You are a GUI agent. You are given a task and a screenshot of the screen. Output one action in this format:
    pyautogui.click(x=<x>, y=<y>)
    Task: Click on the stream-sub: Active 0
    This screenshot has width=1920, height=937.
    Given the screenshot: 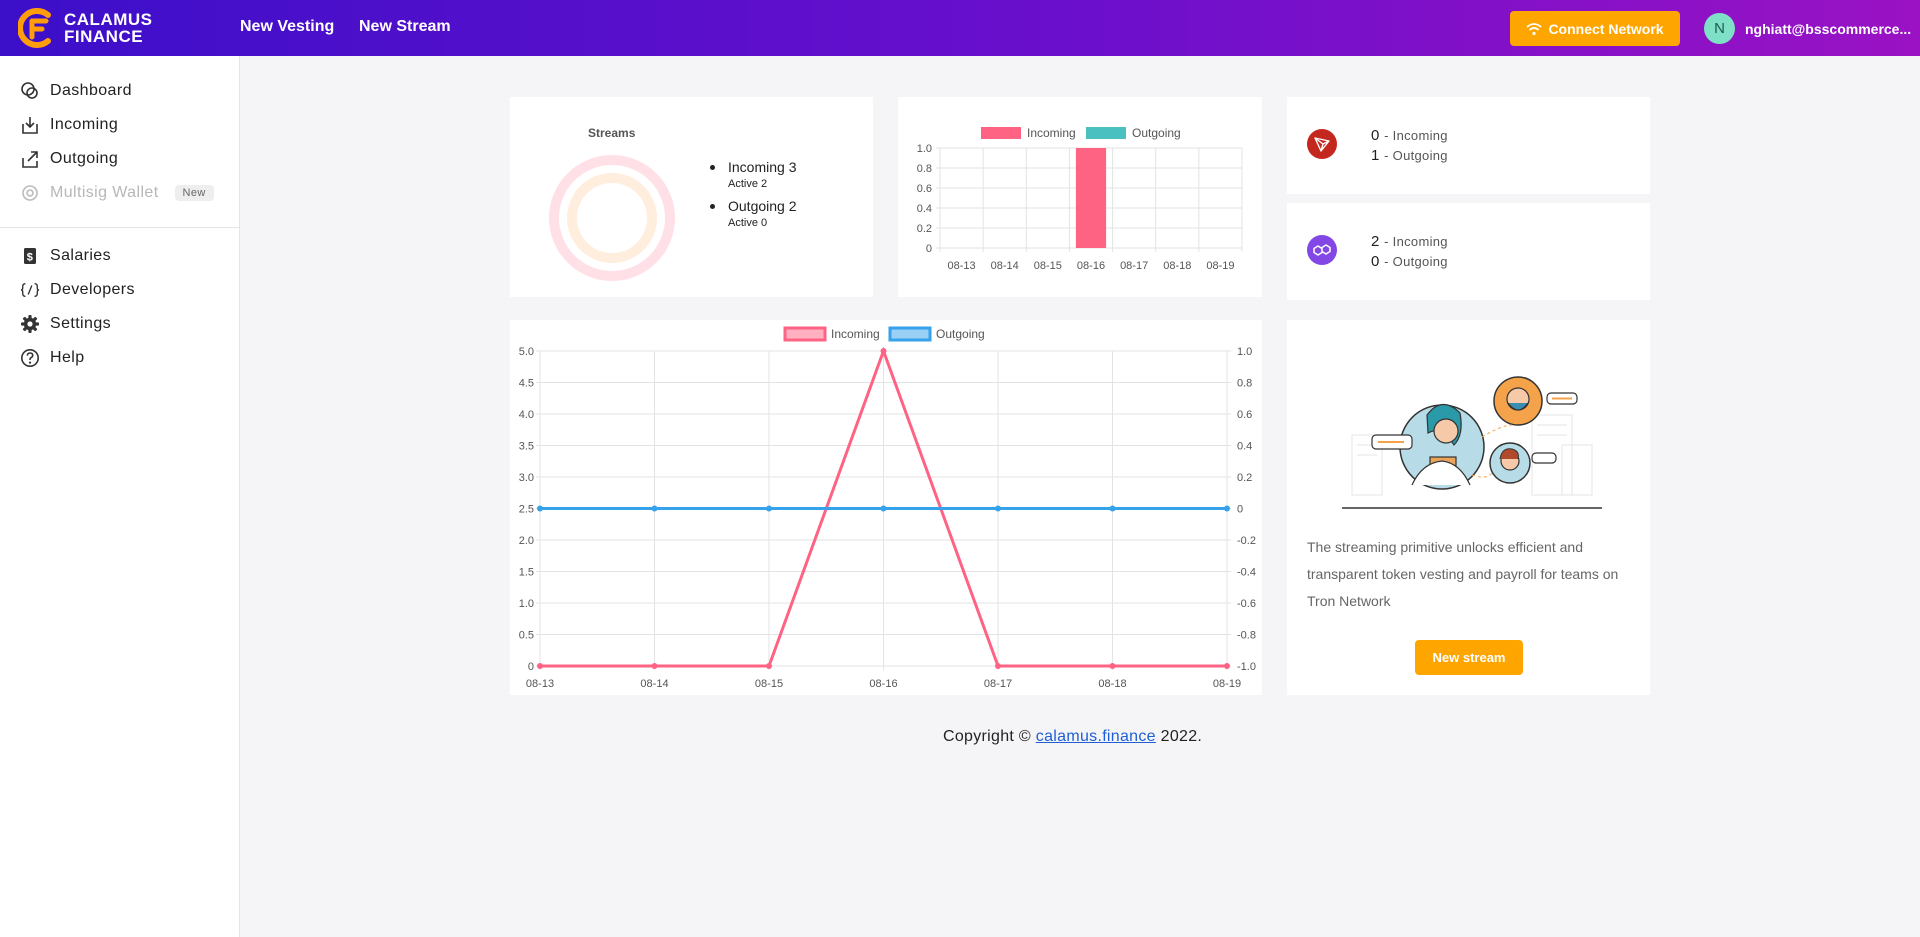 What is the action you would take?
    pyautogui.click(x=748, y=223)
    